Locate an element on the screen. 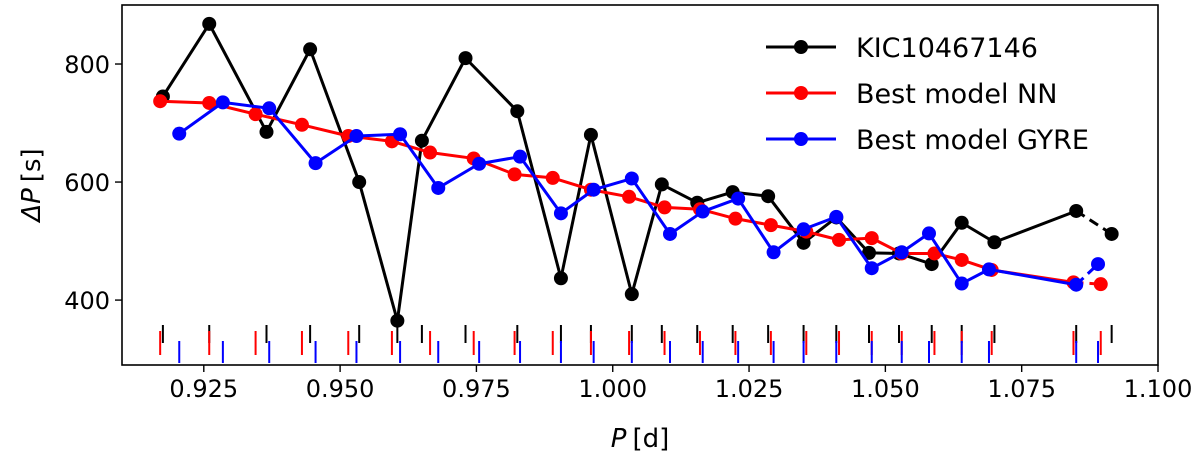 This screenshot has height=455, width=1200. x-tick-label: 0.950 is located at coordinates (340, 389).